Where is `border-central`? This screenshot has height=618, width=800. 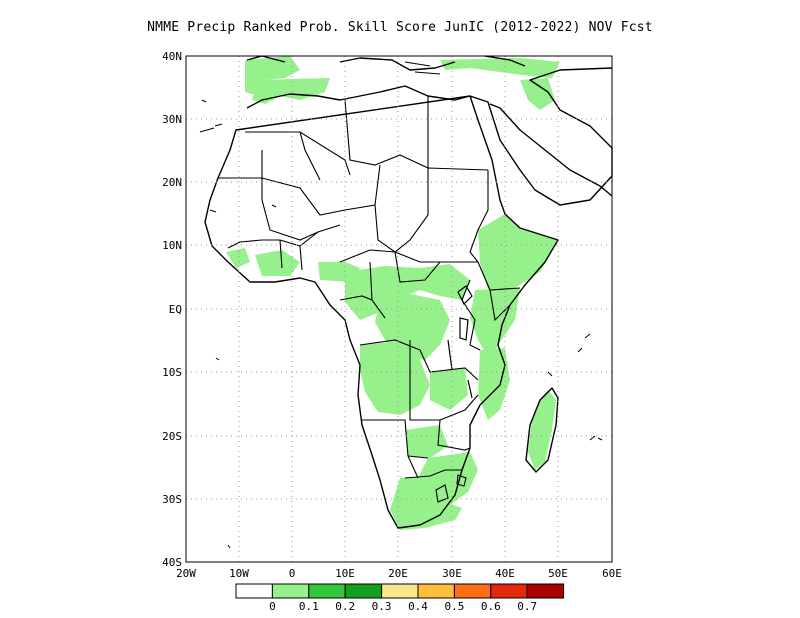
border-central is located at coordinates (408, 284).